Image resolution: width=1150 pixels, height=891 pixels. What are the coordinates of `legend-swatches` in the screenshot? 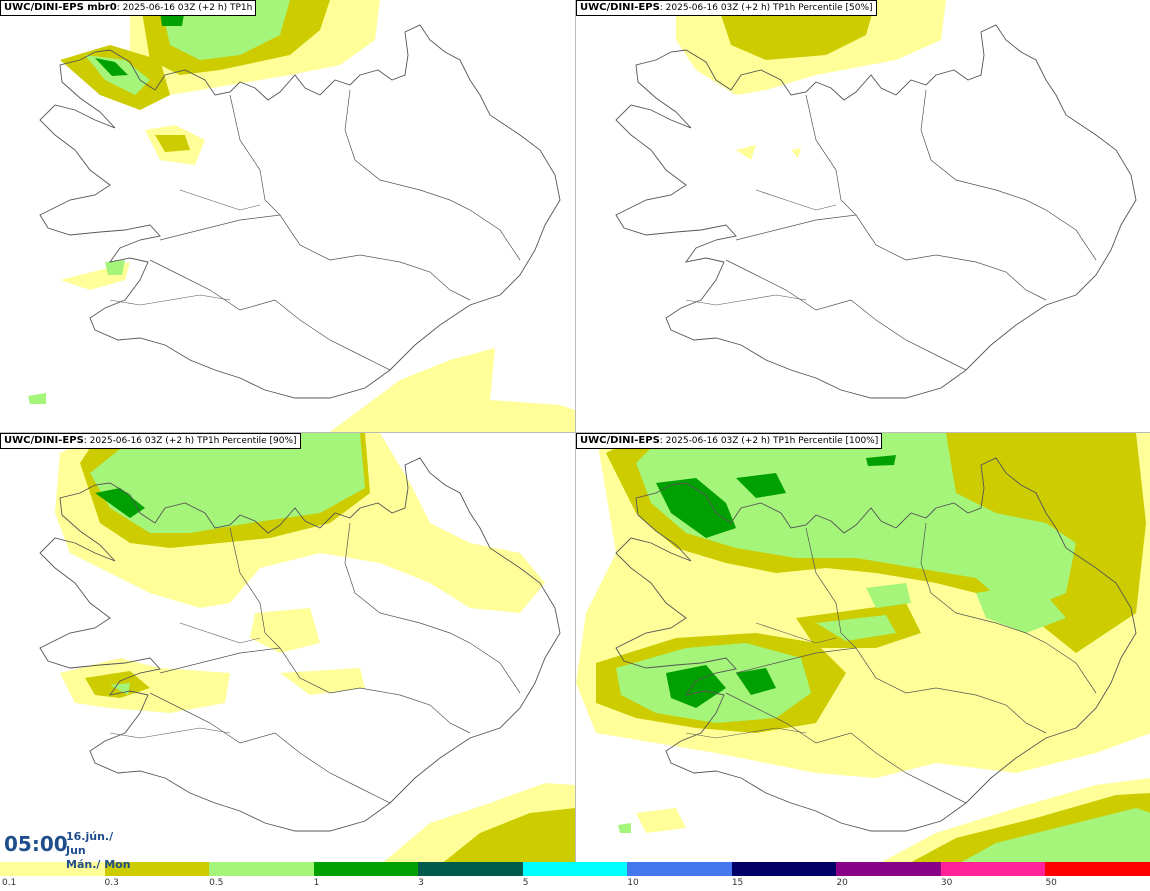 It's located at (575, 869).